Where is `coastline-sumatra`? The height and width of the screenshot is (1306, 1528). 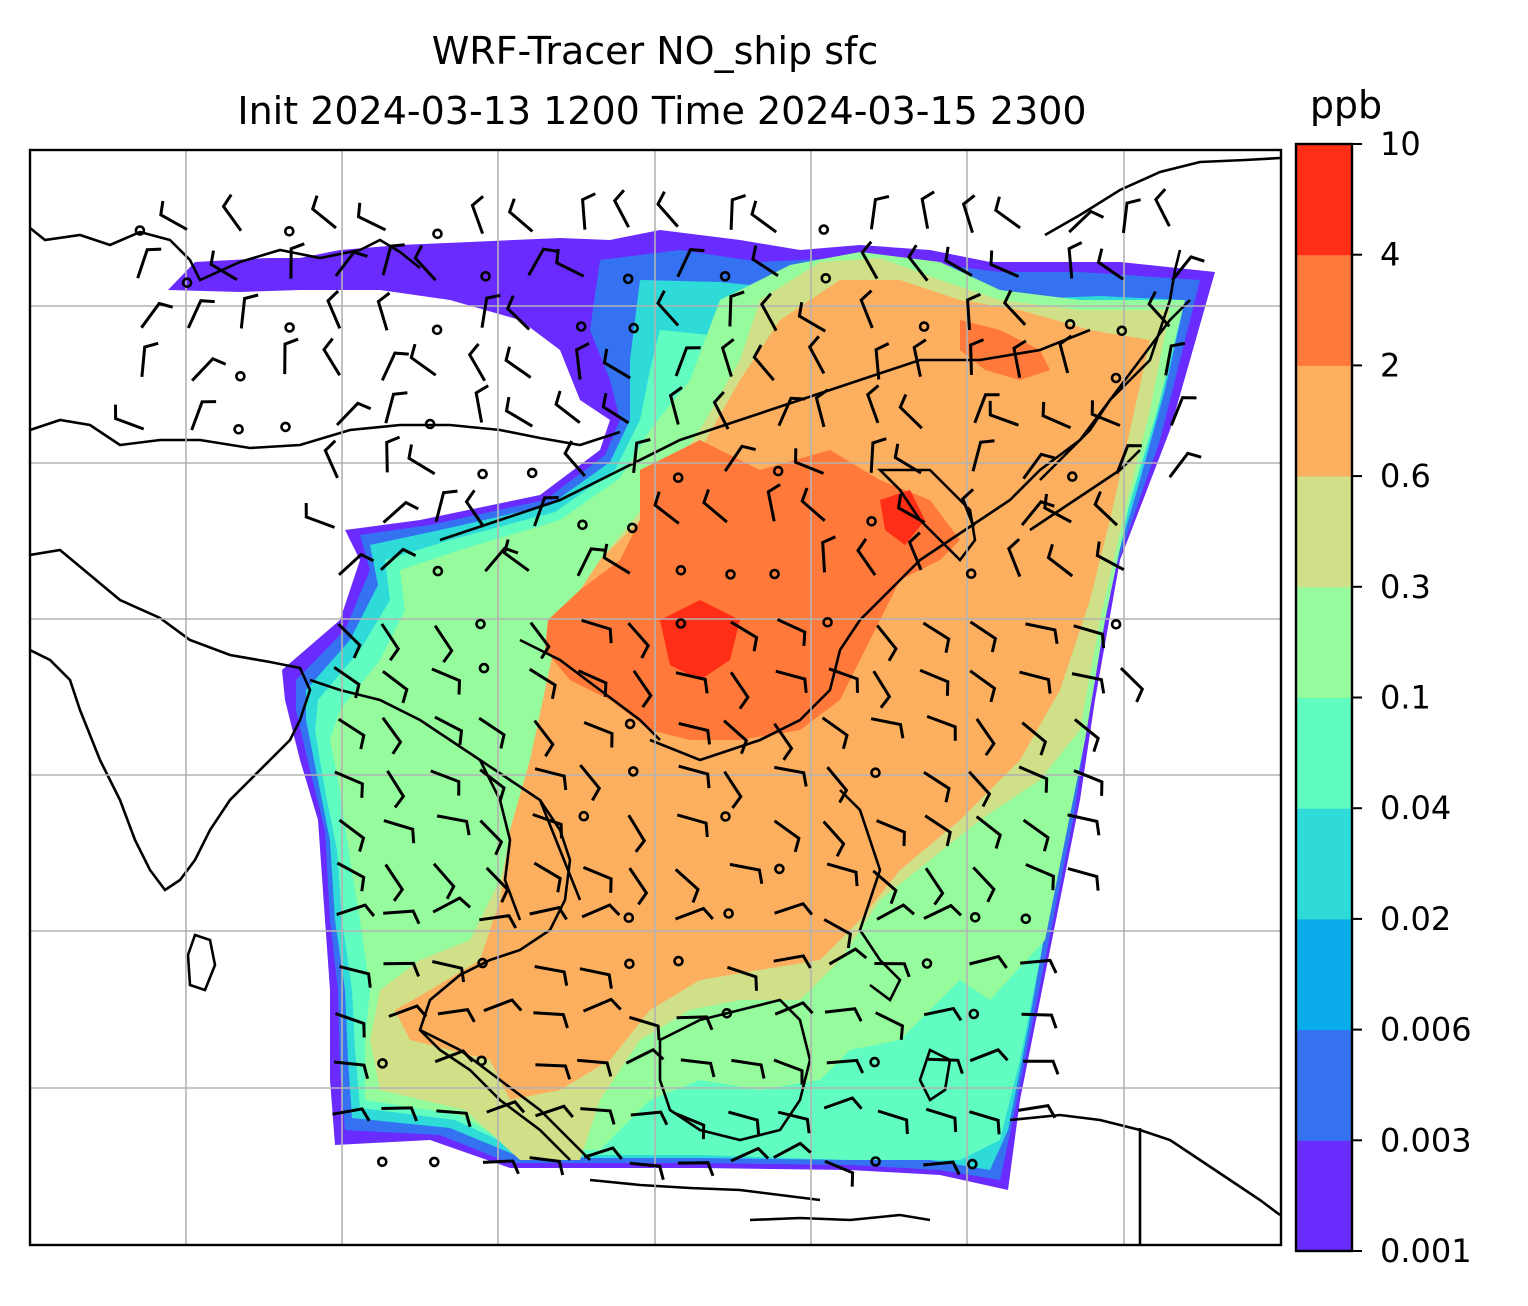
coastline-sumatra is located at coordinates (505, 1094).